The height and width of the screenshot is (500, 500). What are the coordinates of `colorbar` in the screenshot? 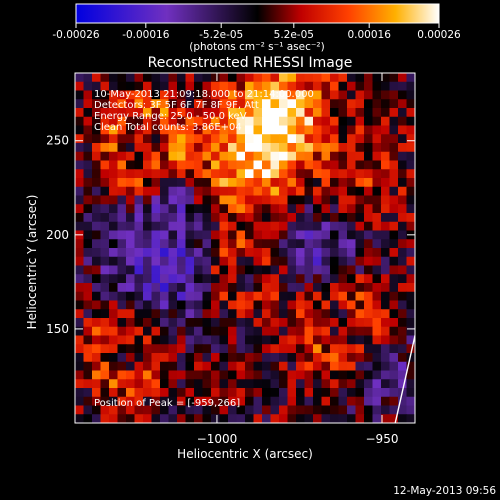 It's located at (257, 13).